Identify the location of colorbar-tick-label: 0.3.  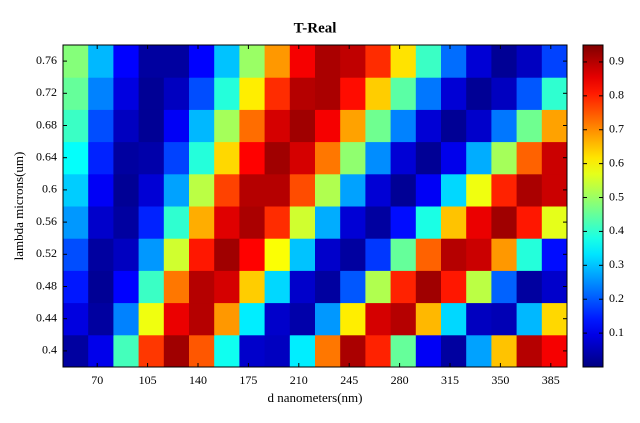
(616, 264).